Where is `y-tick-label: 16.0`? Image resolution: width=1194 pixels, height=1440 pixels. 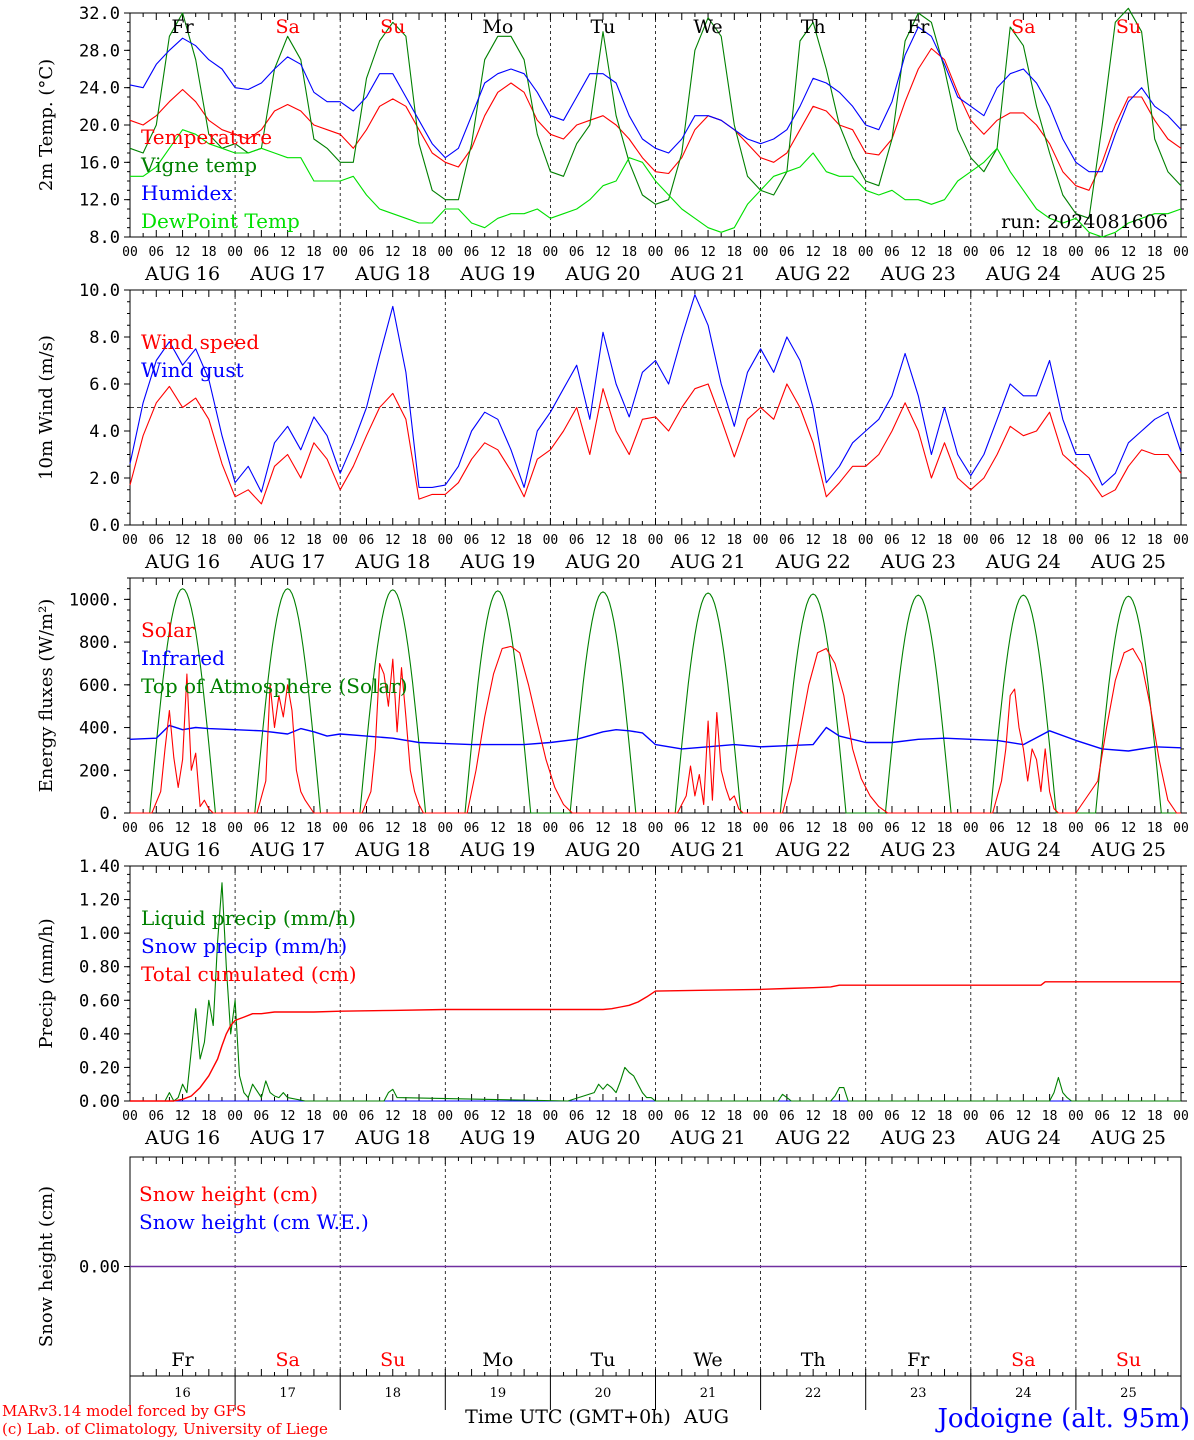
y-tick-label: 16.0 is located at coordinates (99, 163).